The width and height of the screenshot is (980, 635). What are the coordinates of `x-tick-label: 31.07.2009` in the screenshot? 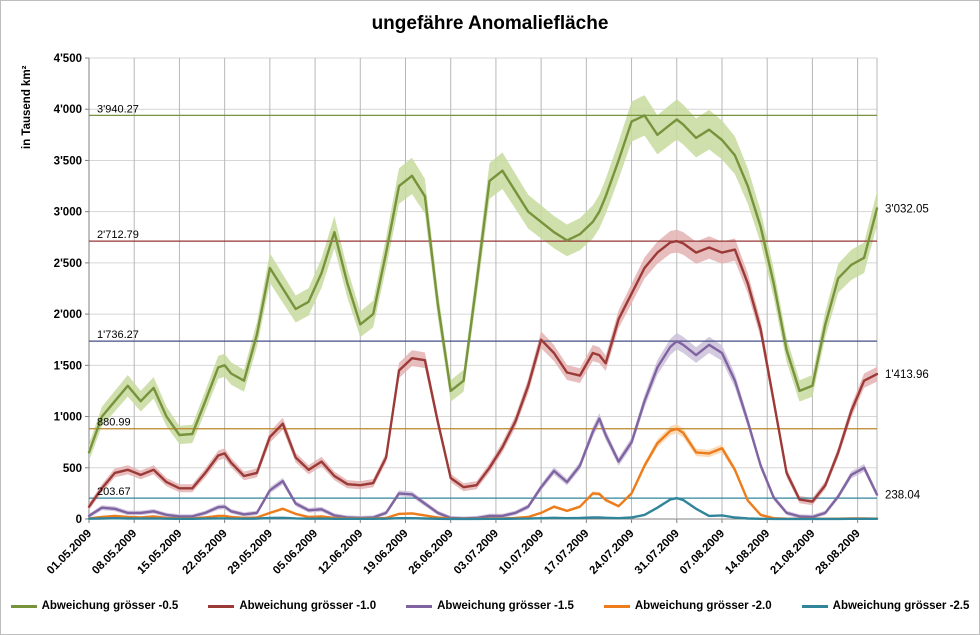 It's located at (657, 552).